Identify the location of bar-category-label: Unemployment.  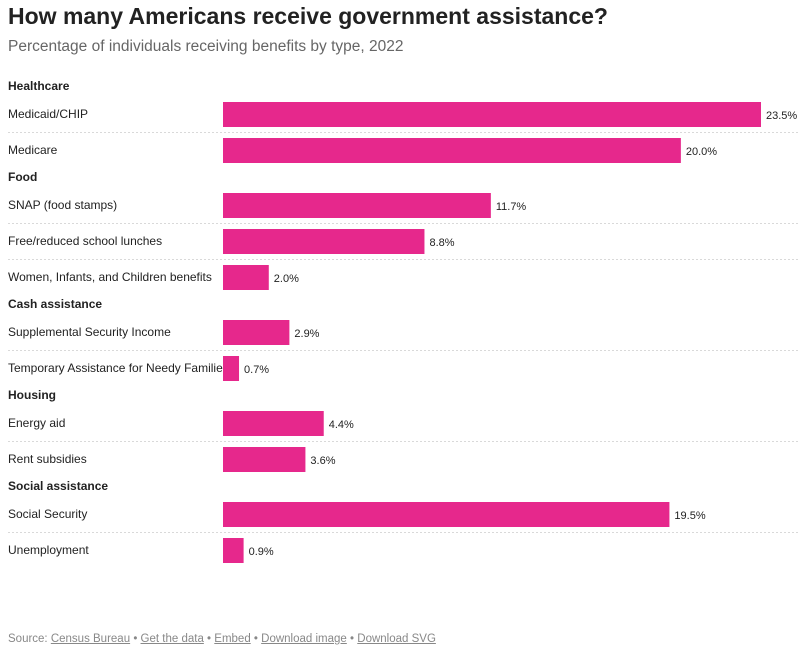
(48, 550).